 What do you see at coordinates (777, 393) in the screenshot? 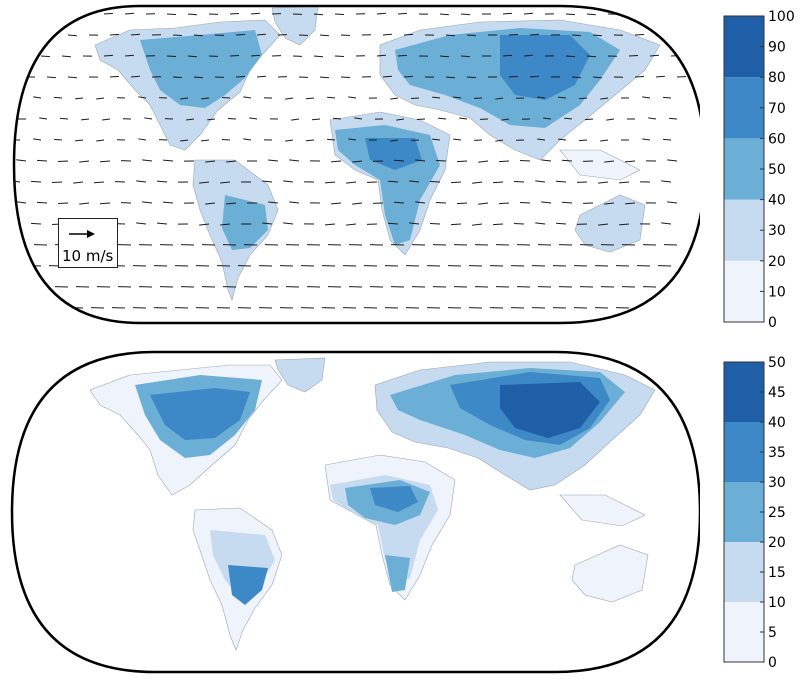
I see `colorbar-tick-label: 45` at bounding box center [777, 393].